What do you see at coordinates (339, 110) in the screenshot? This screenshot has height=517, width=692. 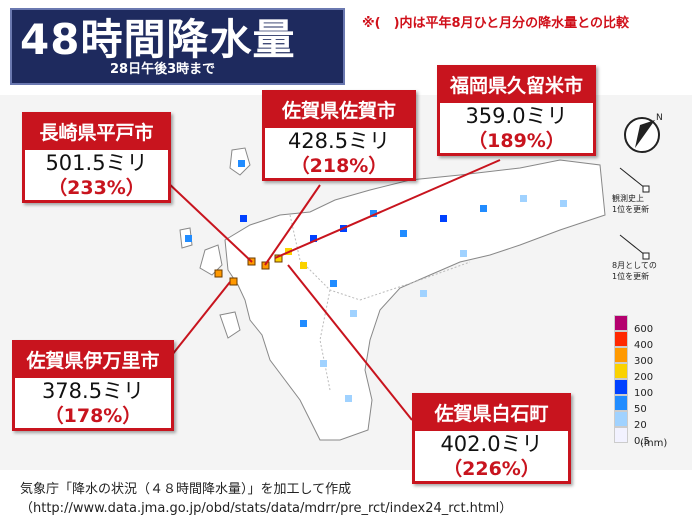 I see `callout-place: 佐賀県佐賀市` at bounding box center [339, 110].